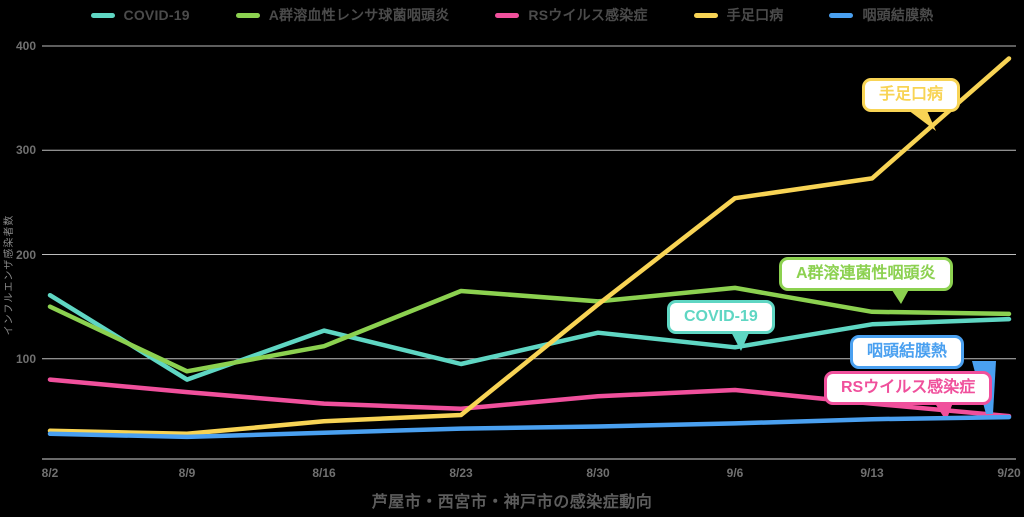 The height and width of the screenshot is (517, 1024). Describe the element at coordinates (898, 15) in the screenshot. I see `legend-label: 咽頭結膜熱` at that location.